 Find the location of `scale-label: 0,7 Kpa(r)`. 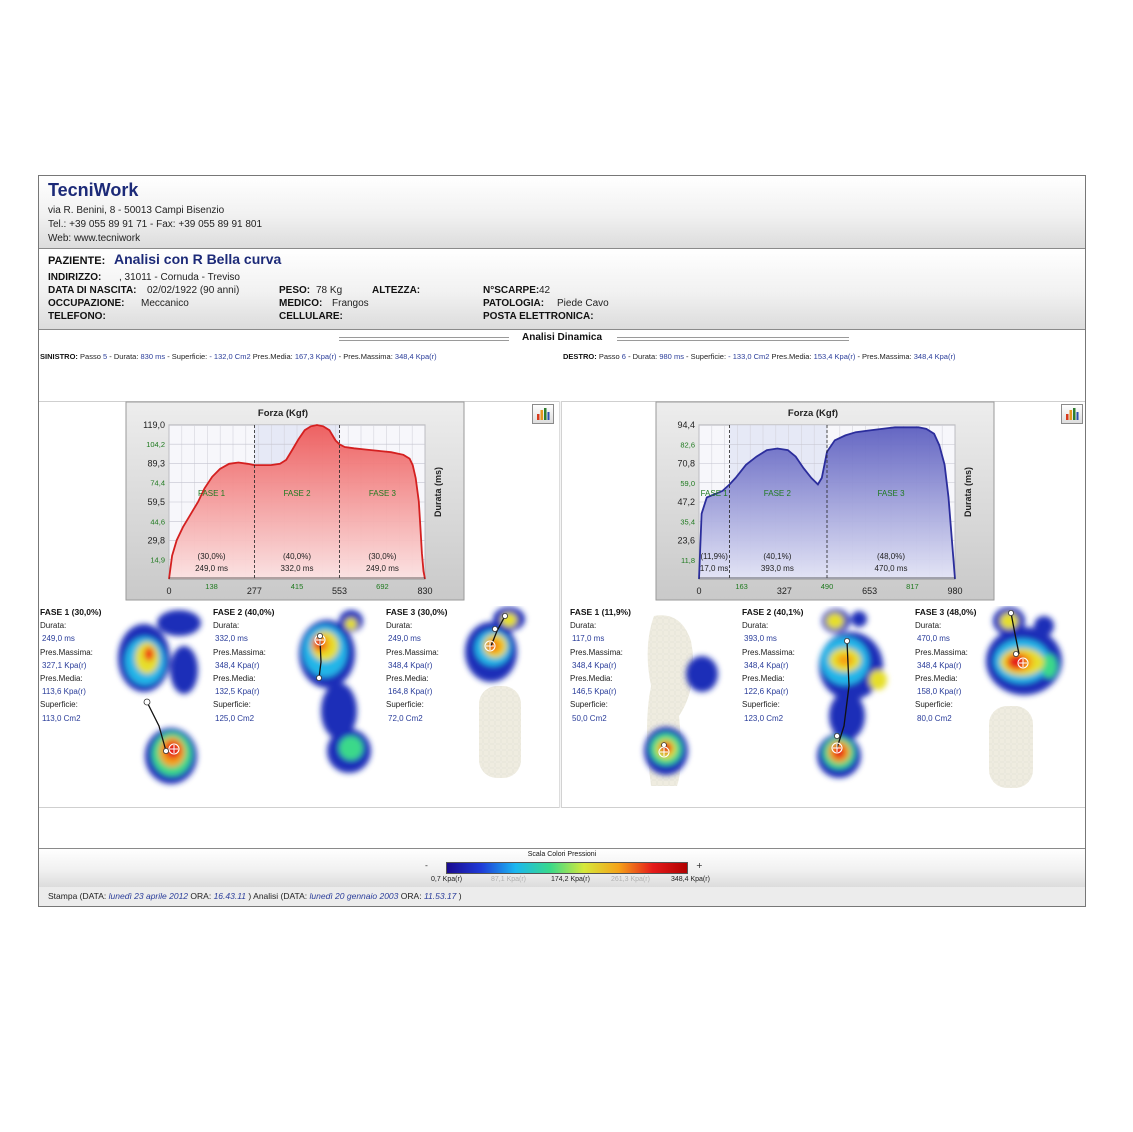

scale-label: 0,7 Kpa(r) is located at coordinates (447, 879).